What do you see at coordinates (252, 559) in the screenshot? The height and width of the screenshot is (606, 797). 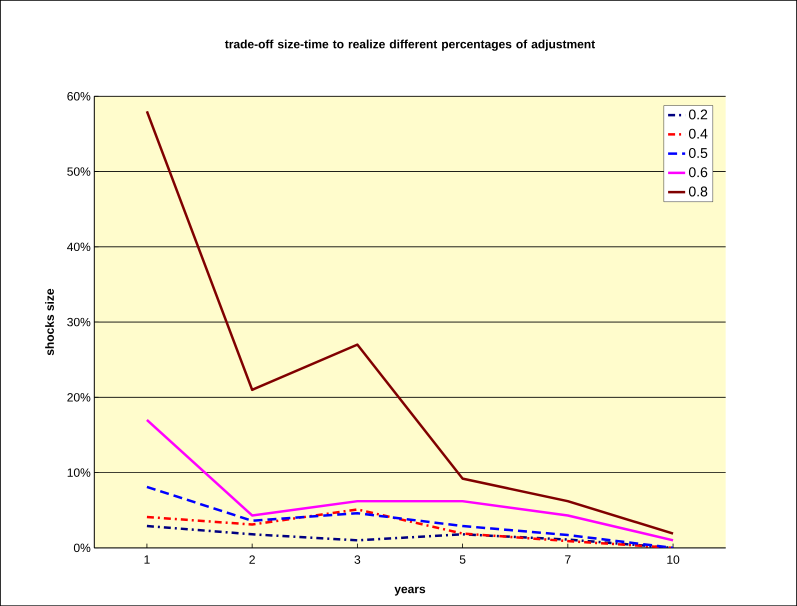 I see `x-tick-label: 2` at bounding box center [252, 559].